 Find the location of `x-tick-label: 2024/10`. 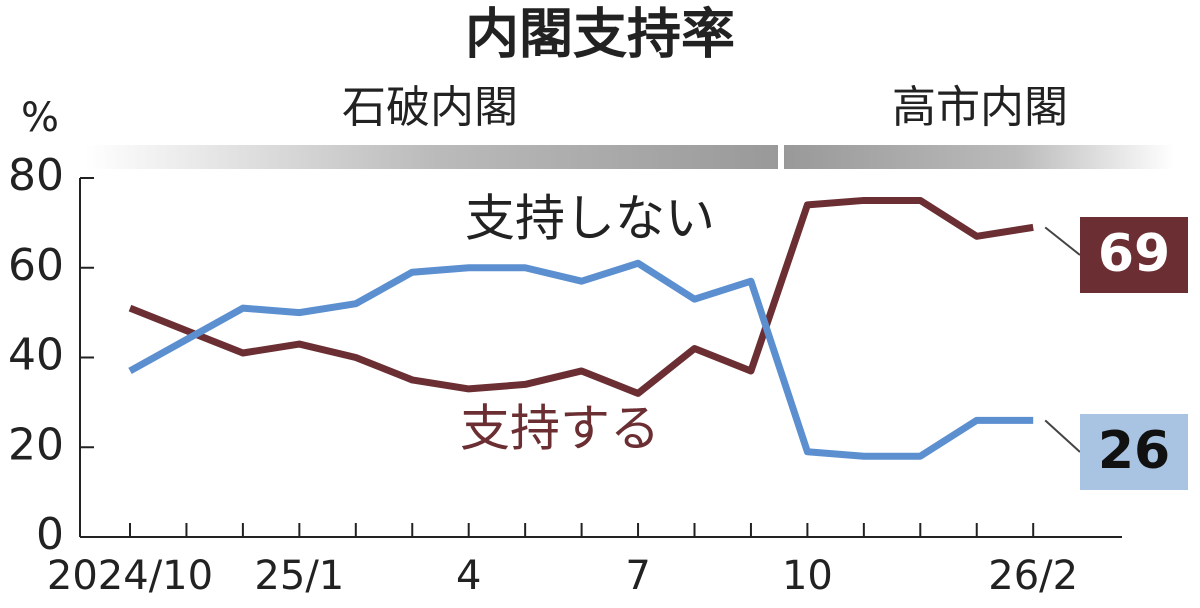

x-tick-label: 2024/10 is located at coordinates (130, 576).